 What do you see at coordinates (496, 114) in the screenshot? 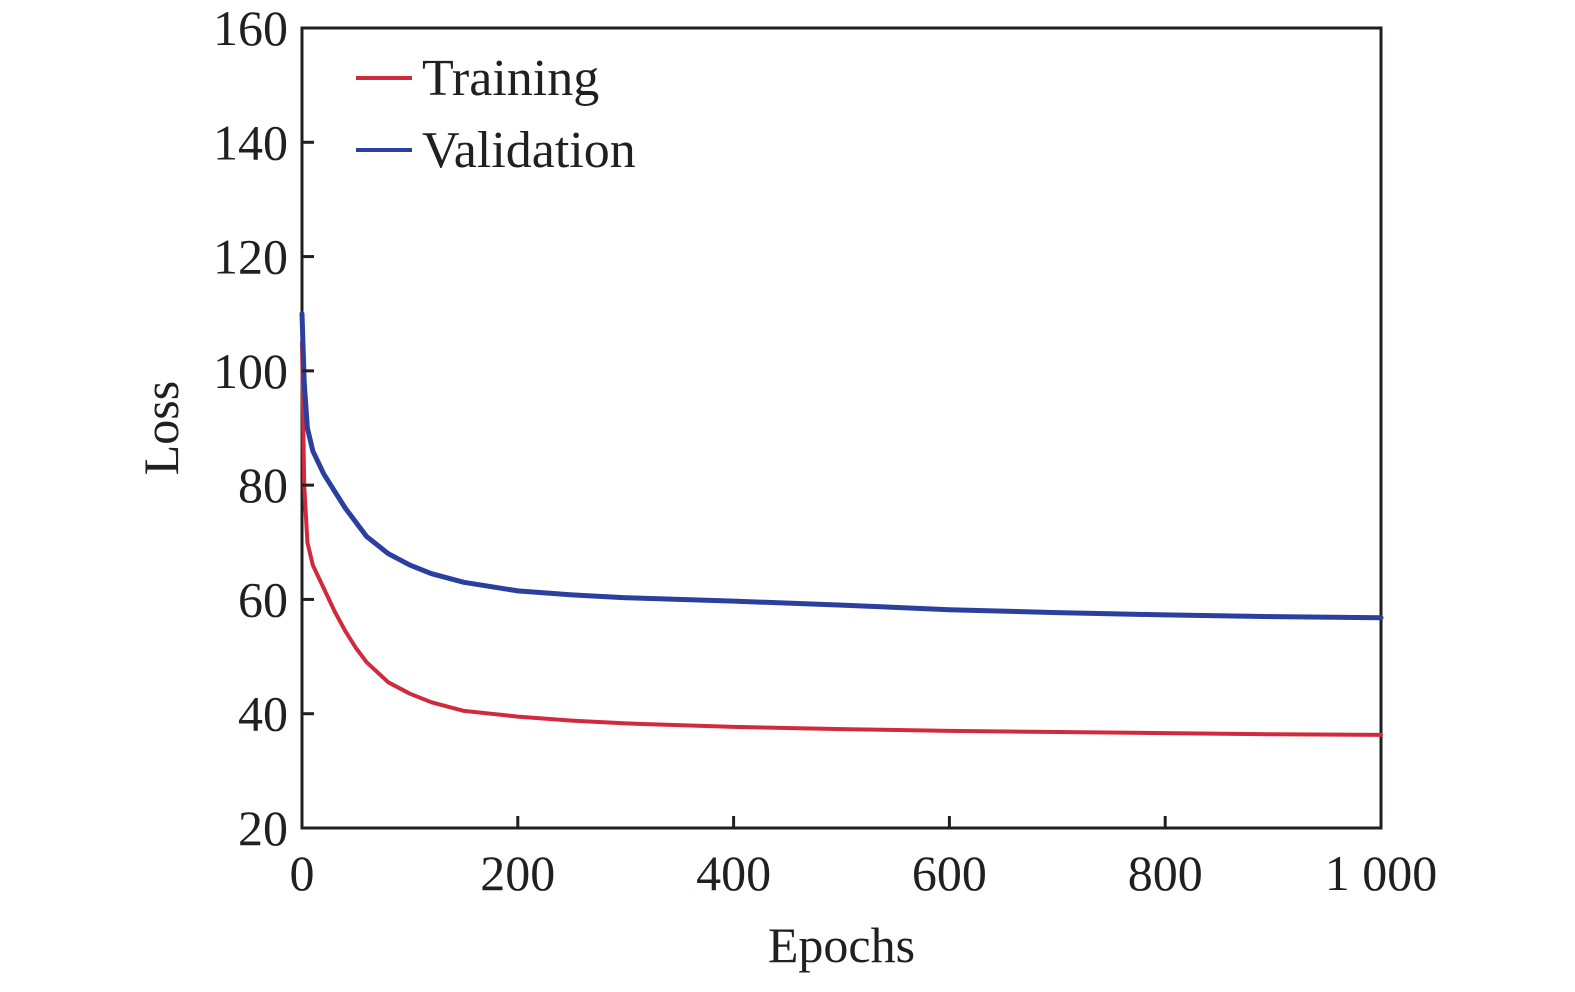
I see `legend: Training Validation` at bounding box center [496, 114].